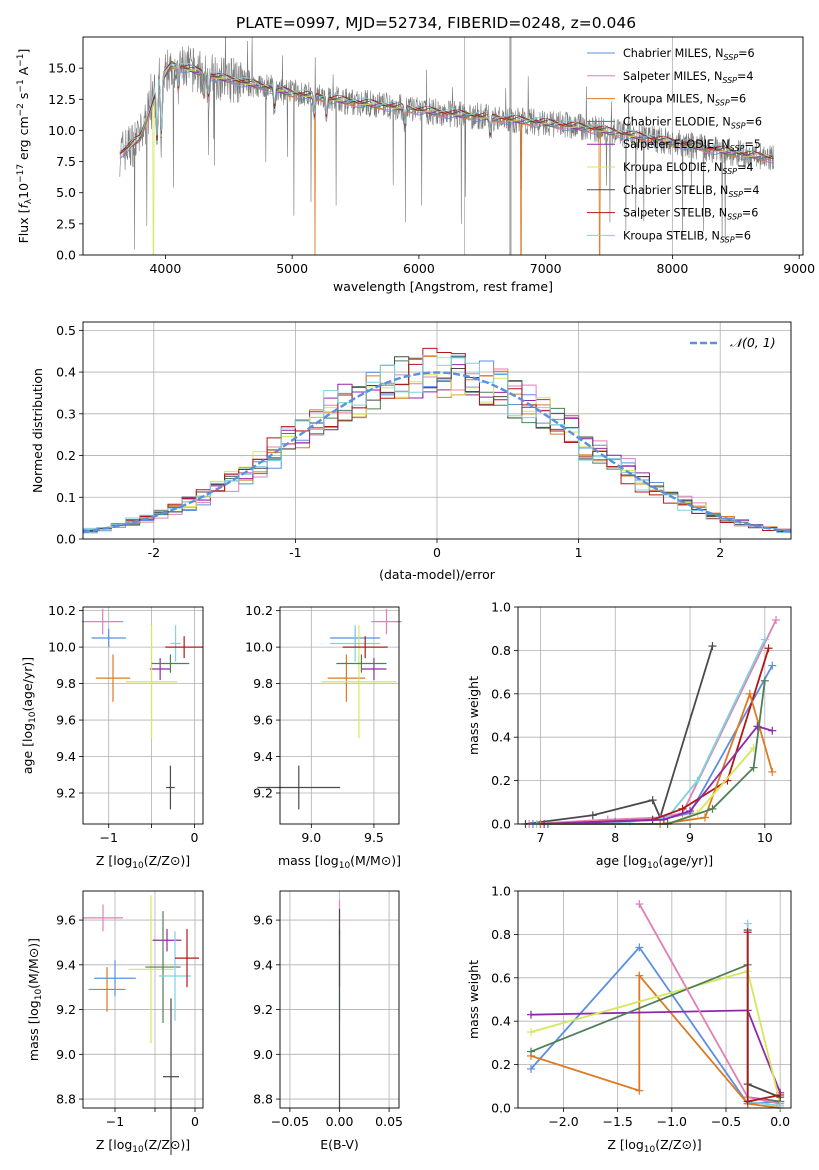  Describe the element at coordinates (687, 236) in the screenshot. I see `legend-entry: Kroupa STELIB, NSSP=6` at that location.